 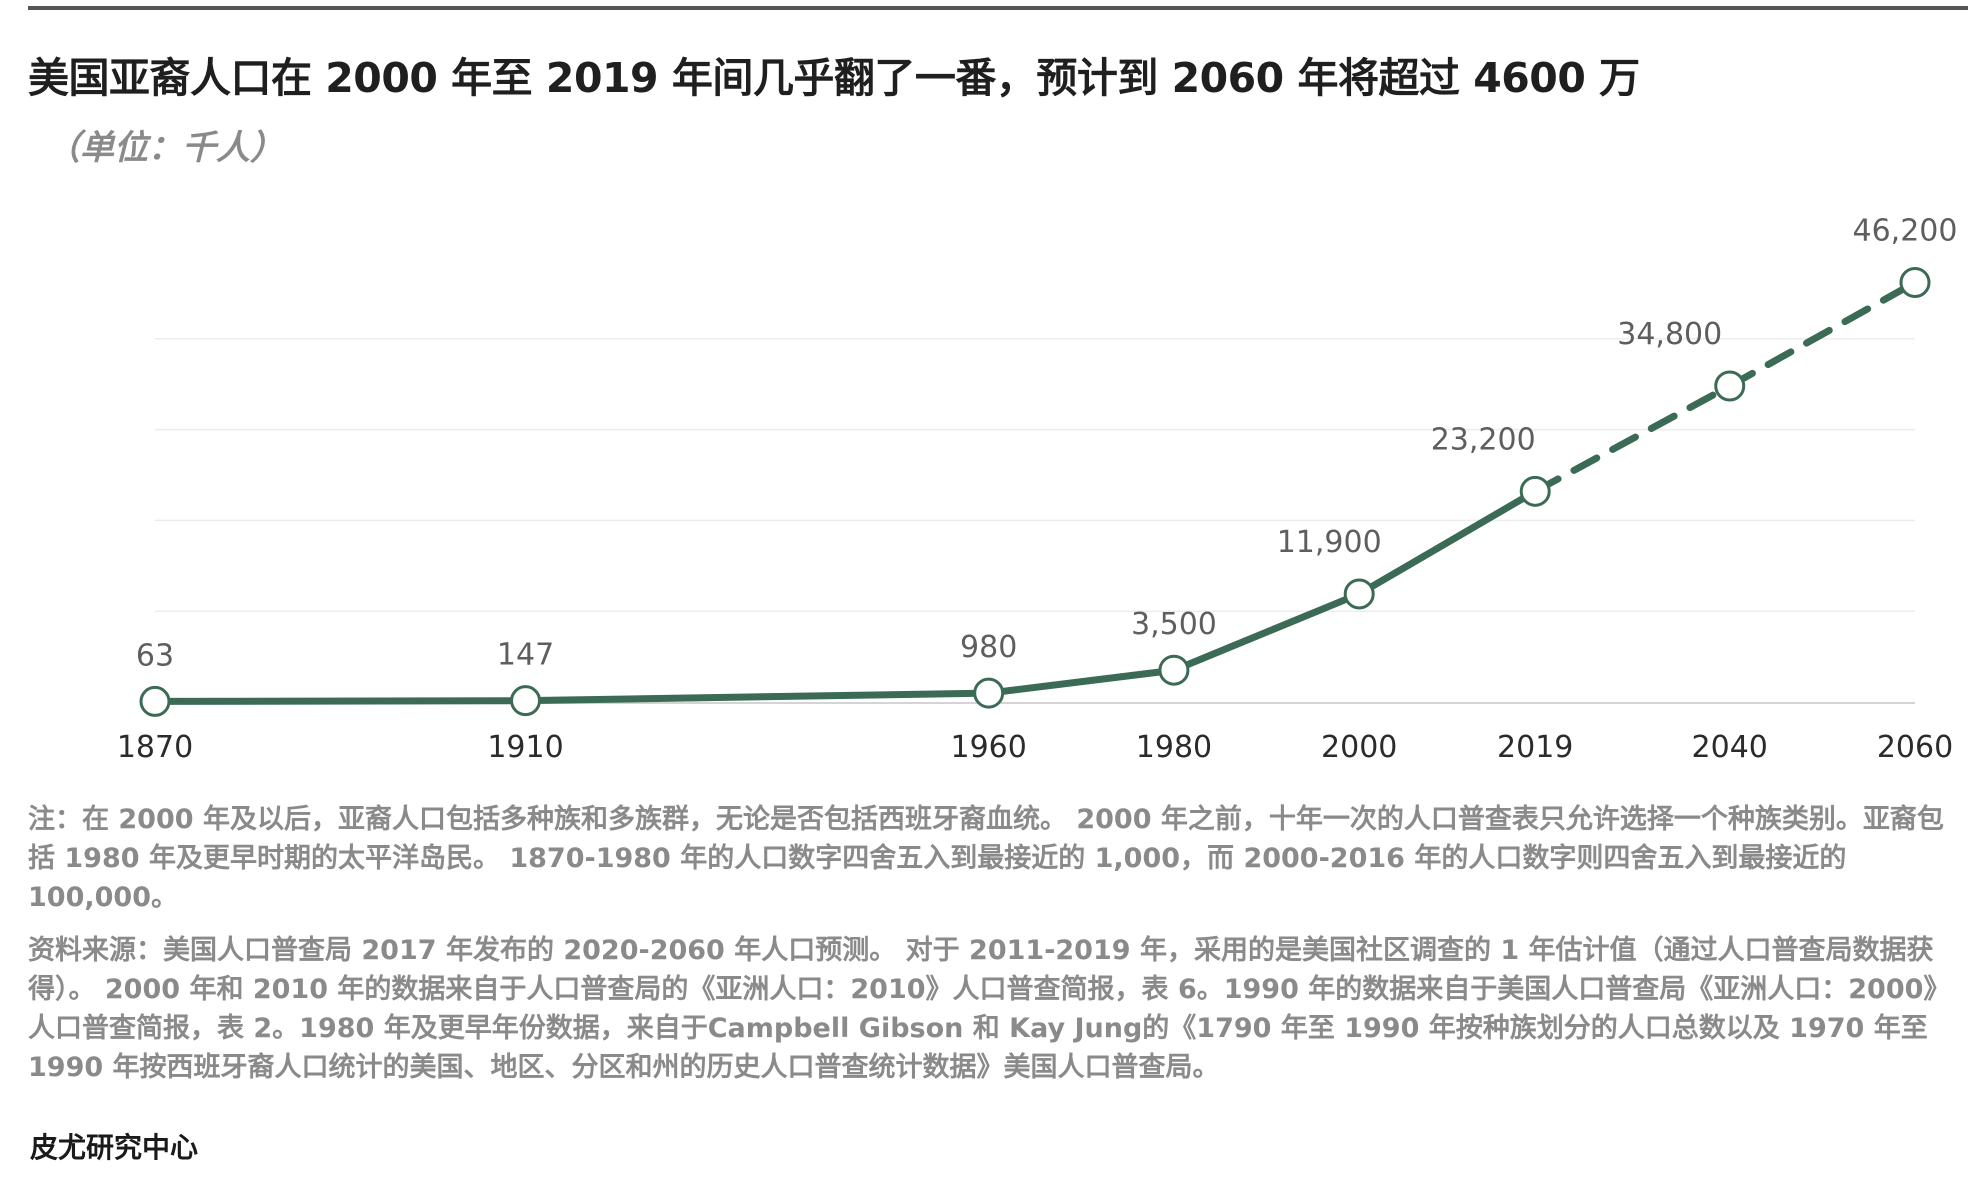 I want to click on data-label: 63, so click(x=155, y=655).